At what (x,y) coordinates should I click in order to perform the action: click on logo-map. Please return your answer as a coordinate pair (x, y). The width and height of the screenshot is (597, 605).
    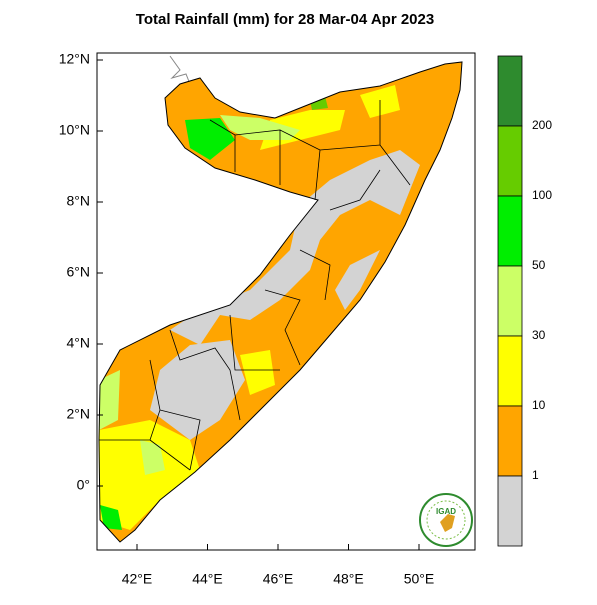
    Looking at the image, I should click on (447, 523).